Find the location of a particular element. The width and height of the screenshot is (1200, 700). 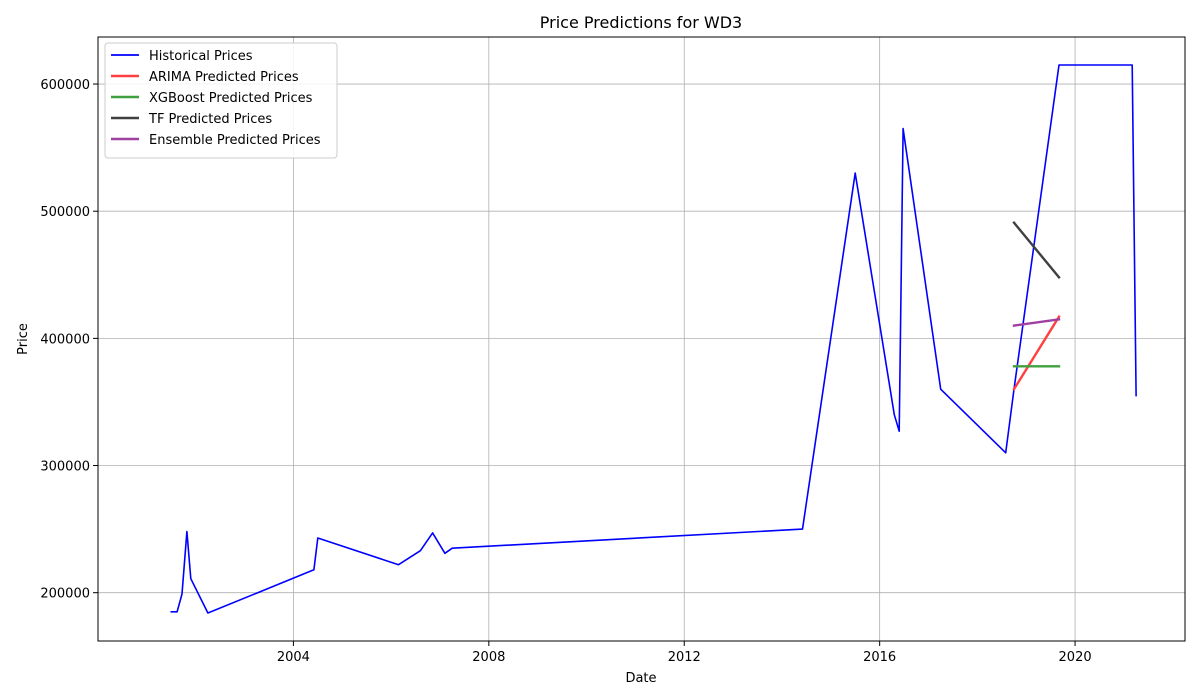

y-tick-label: 400000 is located at coordinates (65, 339).